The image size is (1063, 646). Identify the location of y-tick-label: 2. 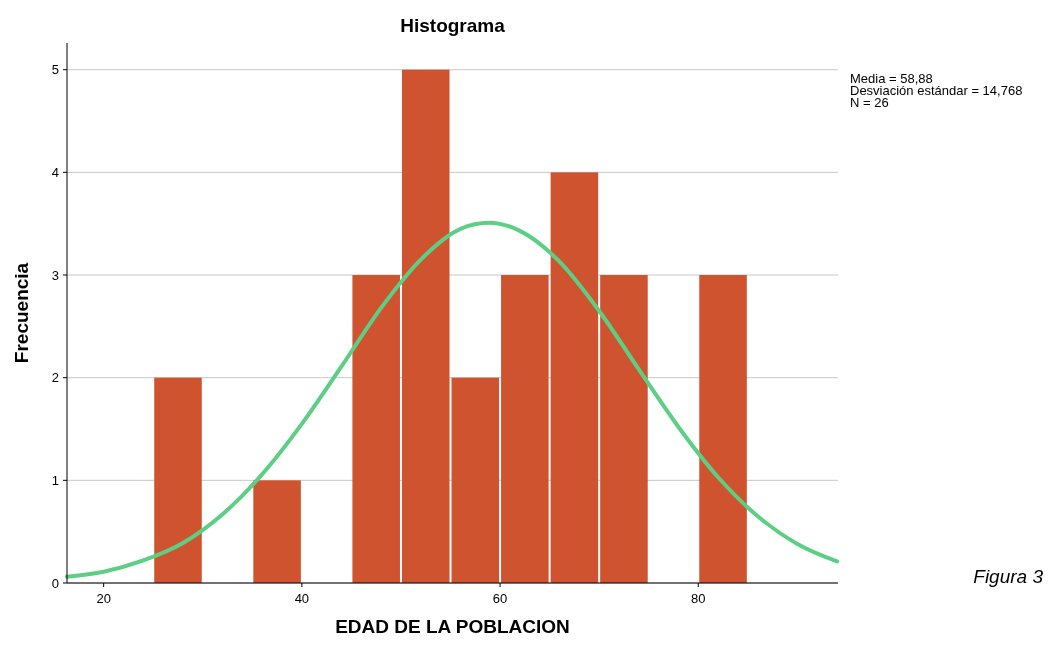
(55, 378).